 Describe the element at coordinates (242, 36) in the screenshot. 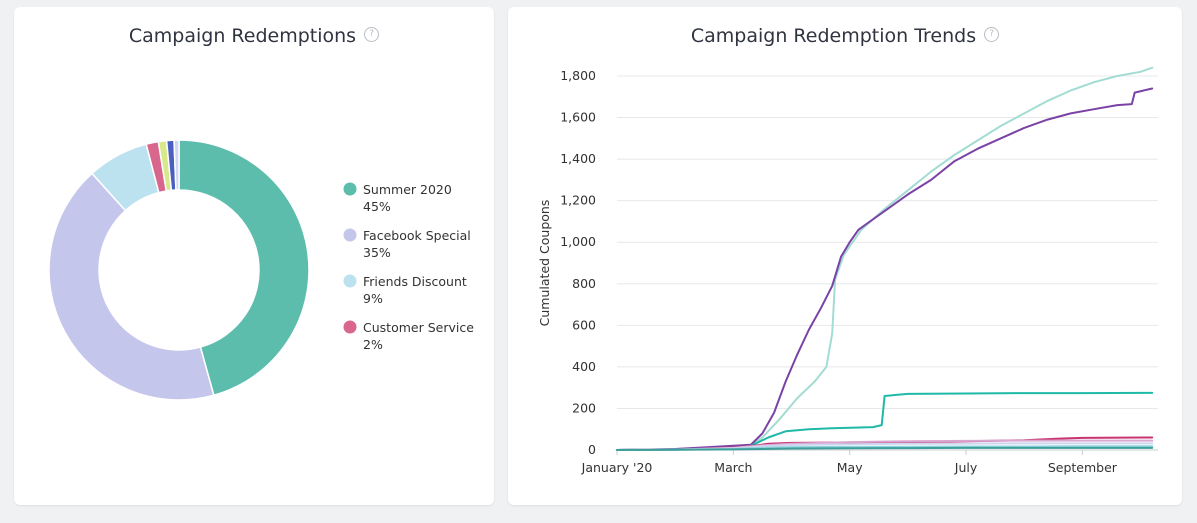

I see `campaign-redemptions-title-text: Campaign Redemptions` at that location.